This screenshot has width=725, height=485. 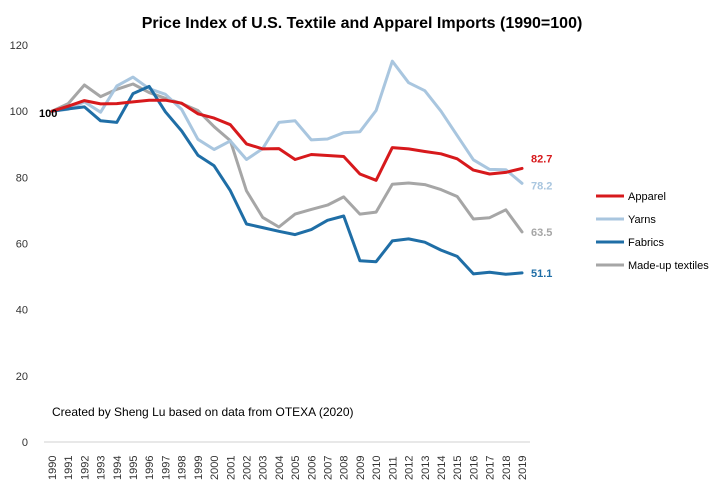 What do you see at coordinates (523, 468) in the screenshot?
I see `x-tick-label: 2019` at bounding box center [523, 468].